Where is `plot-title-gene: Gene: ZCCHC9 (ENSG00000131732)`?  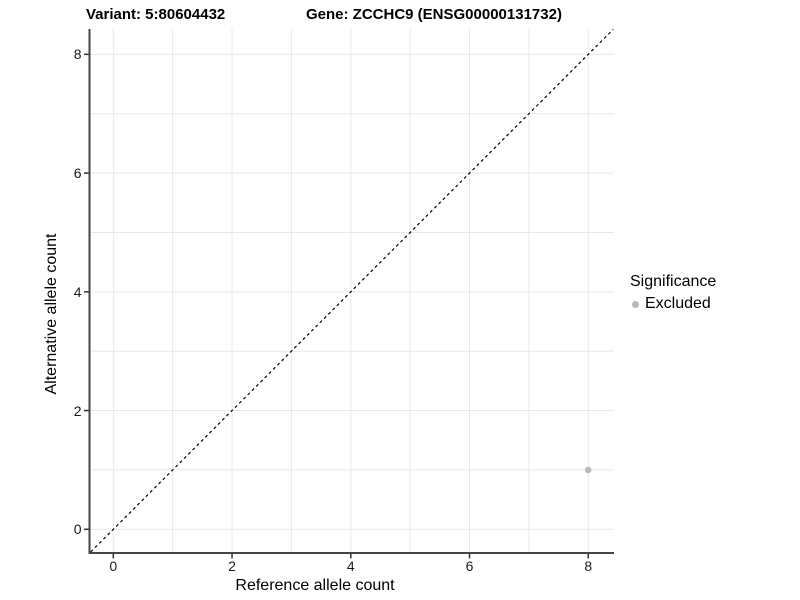
plot-title-gene: Gene: ZCCHC9 (ENSG00000131732) is located at coordinates (434, 14).